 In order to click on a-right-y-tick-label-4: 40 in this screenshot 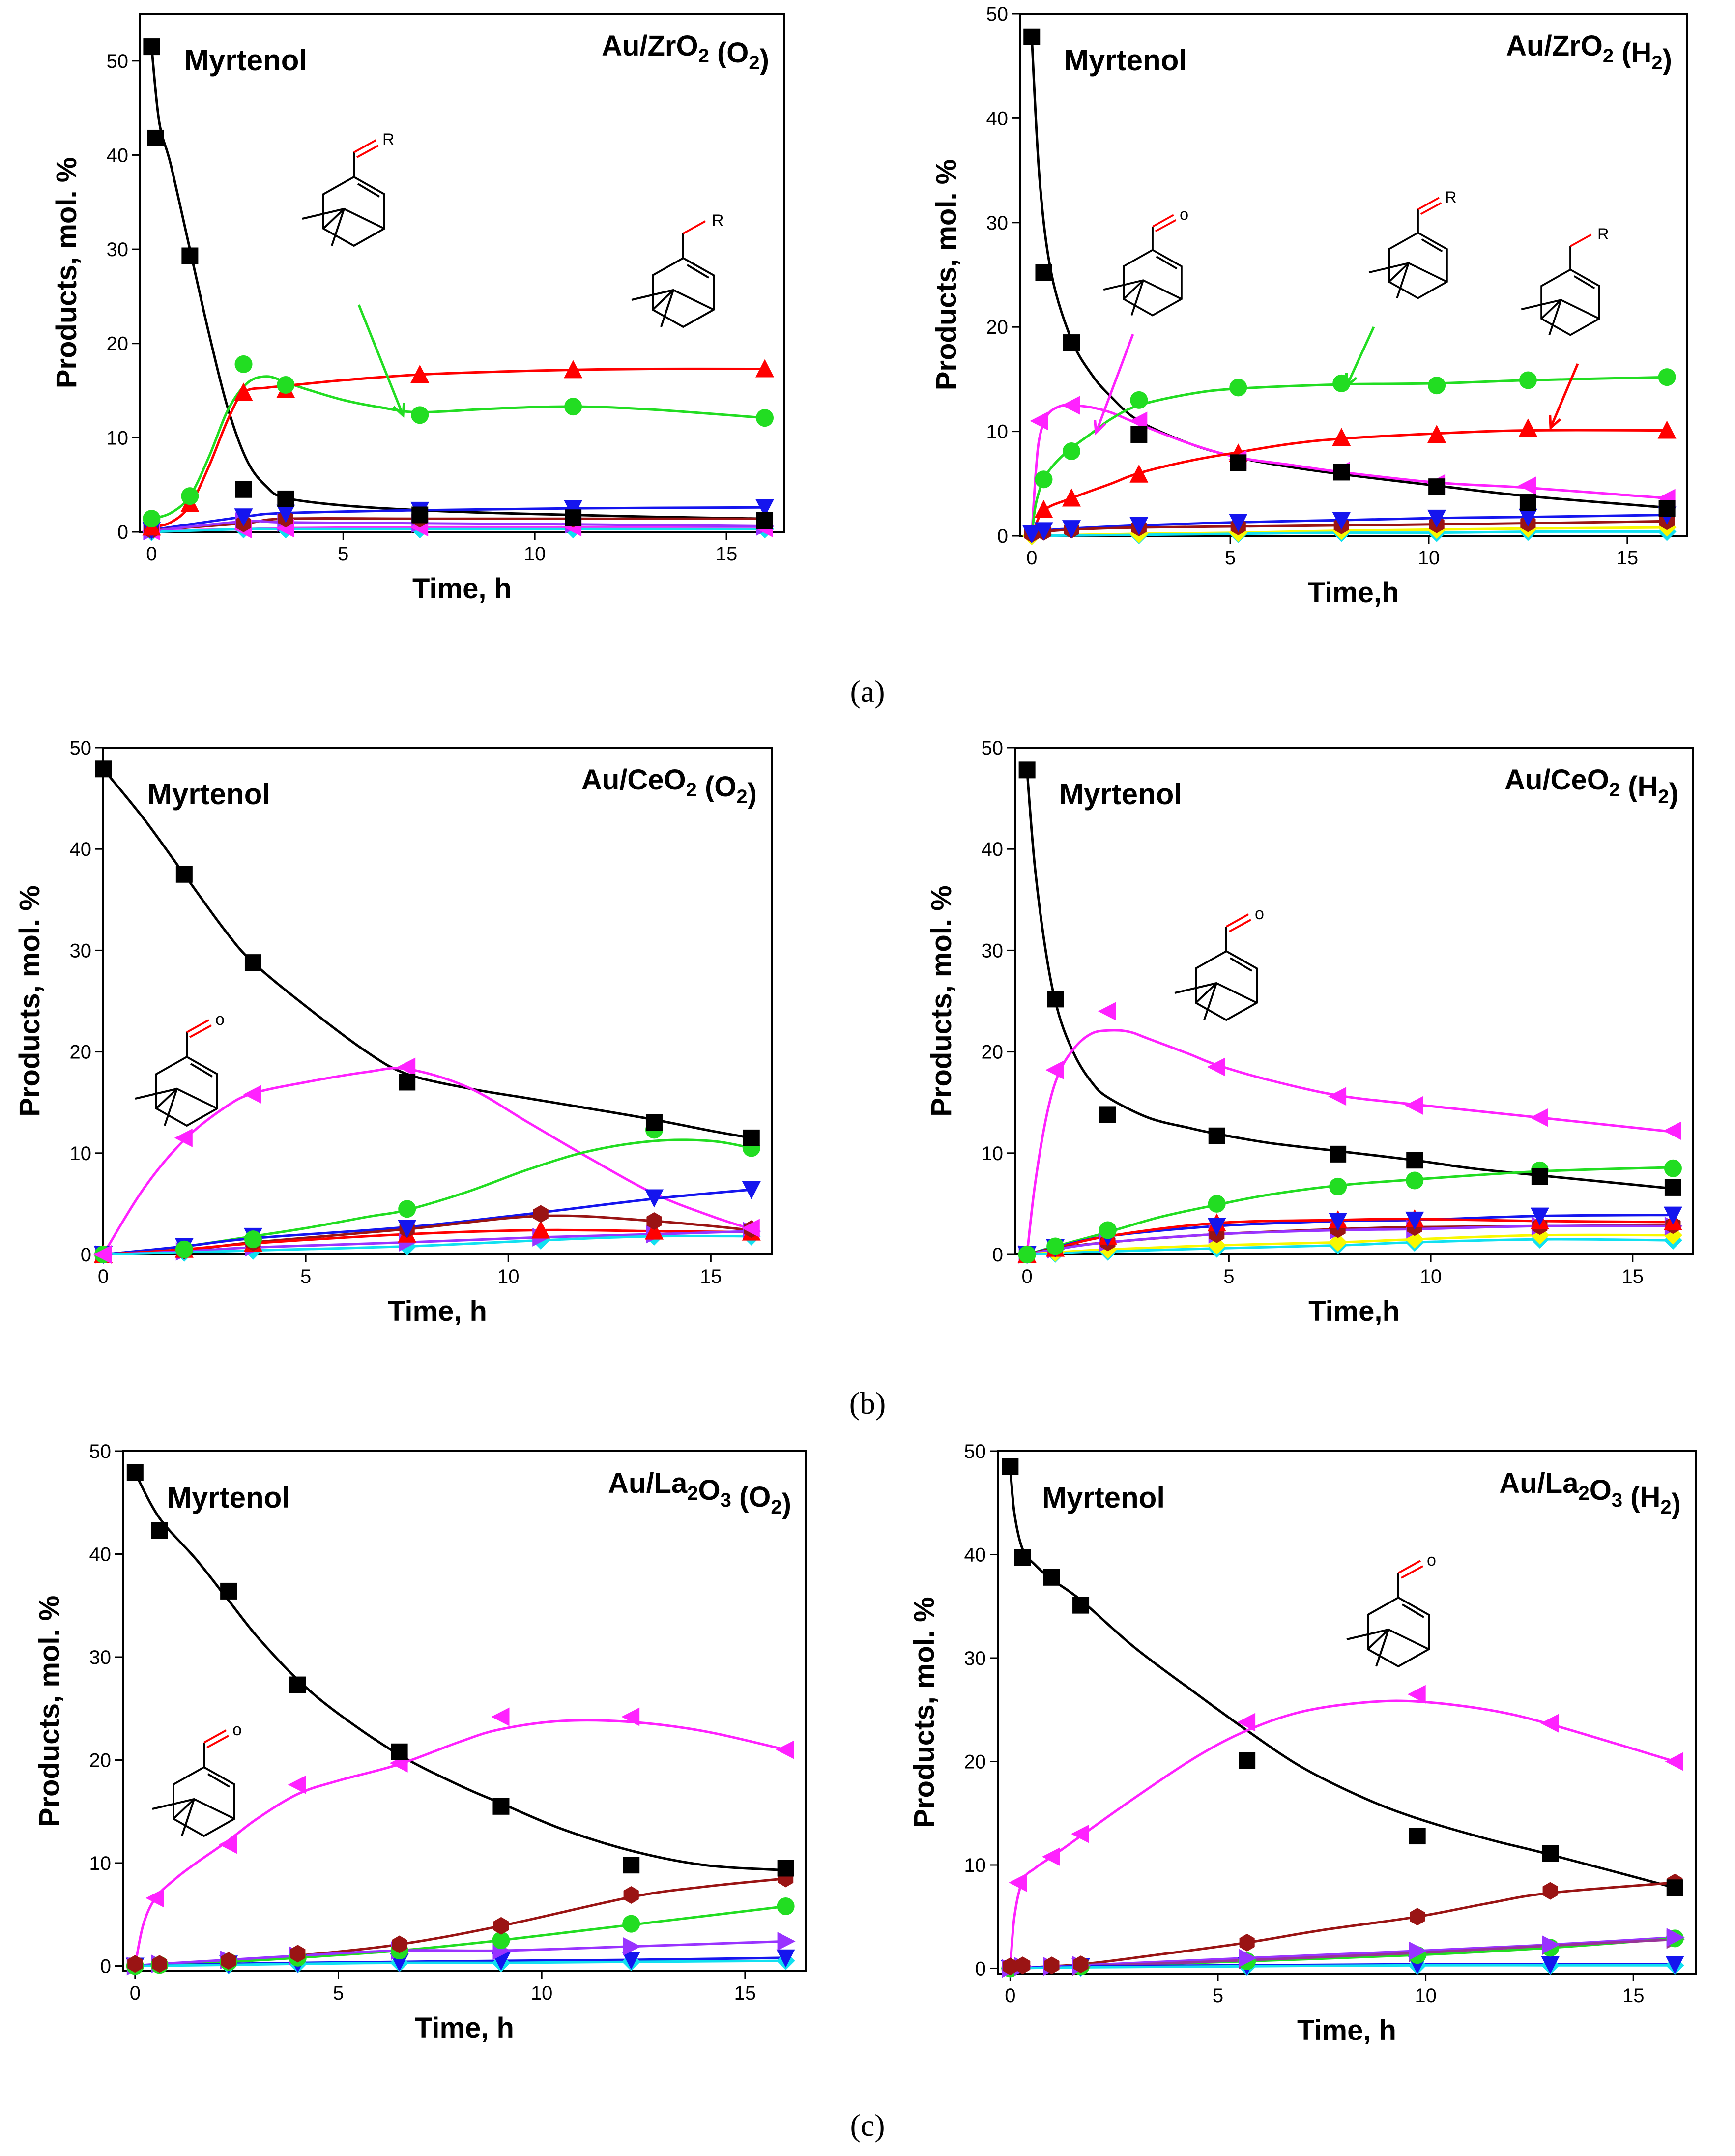, I will do `click(998, 118)`.